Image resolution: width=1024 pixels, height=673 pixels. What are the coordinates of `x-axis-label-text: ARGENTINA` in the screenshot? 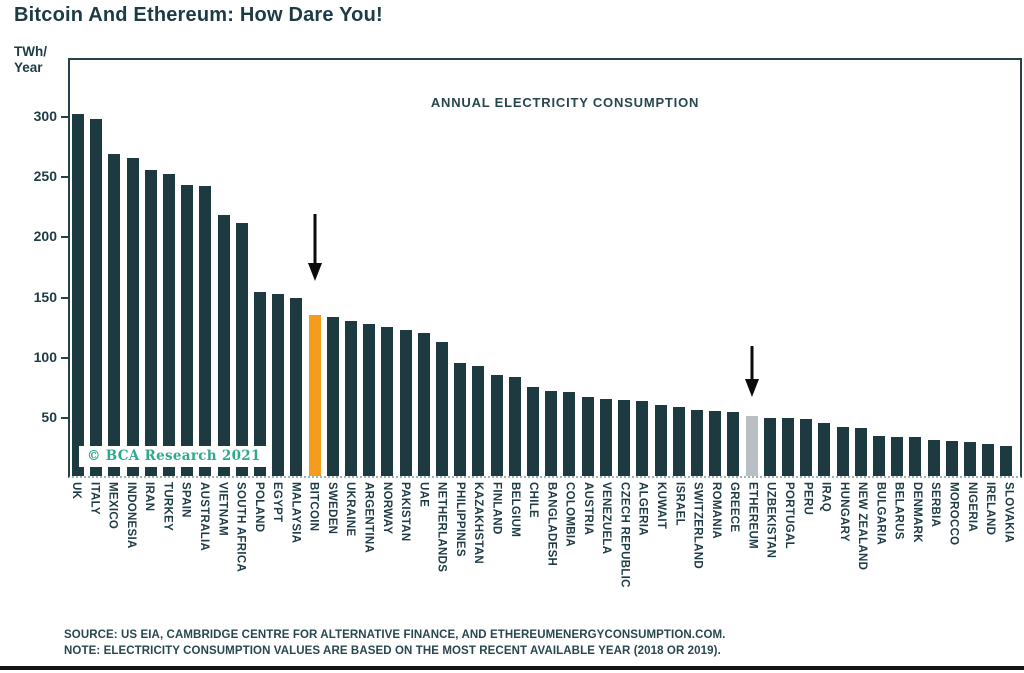 It's located at (368, 518).